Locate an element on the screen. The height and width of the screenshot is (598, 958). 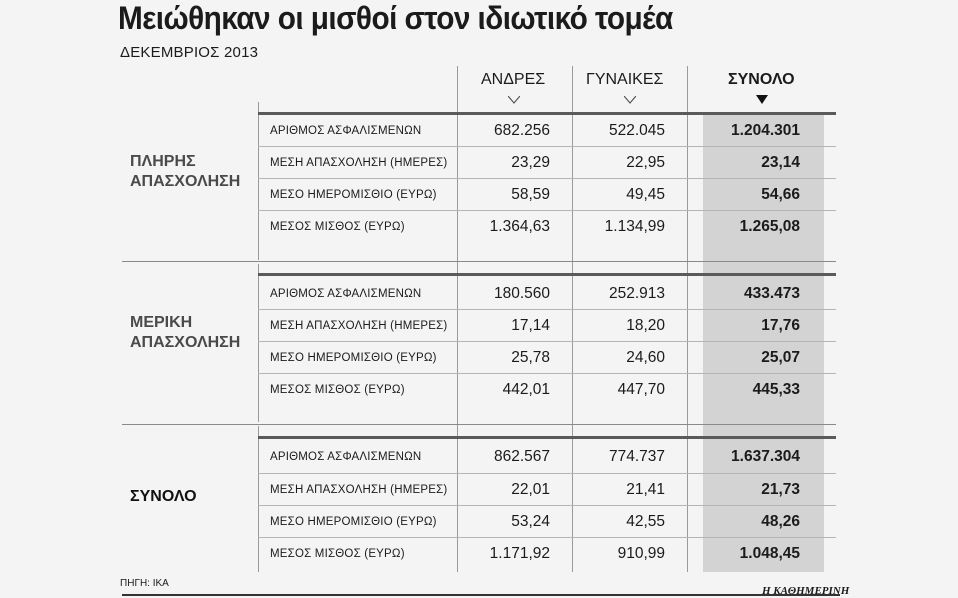
cell-men: 180.560 is located at coordinates (521, 293).